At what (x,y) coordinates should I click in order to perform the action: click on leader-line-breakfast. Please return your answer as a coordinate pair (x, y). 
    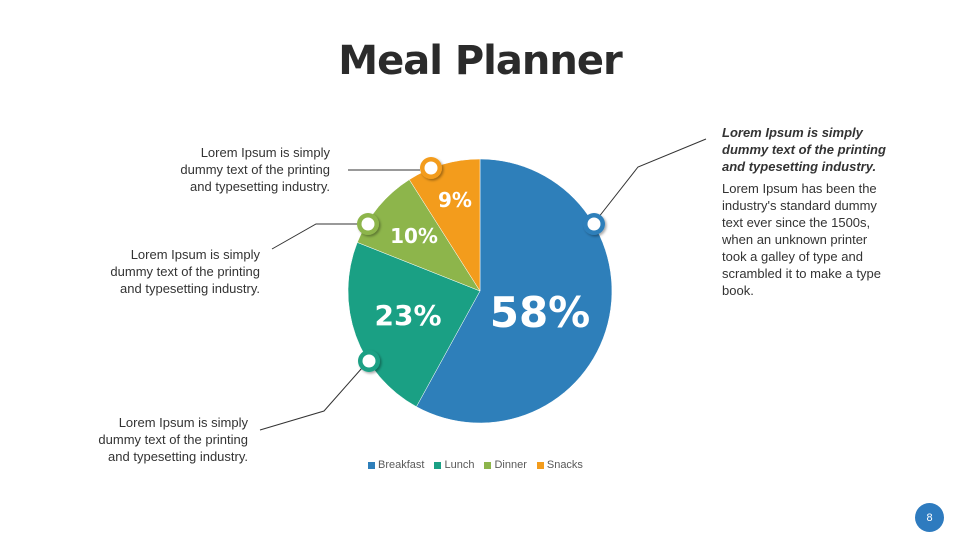
    Looking at the image, I should click on (652, 178).